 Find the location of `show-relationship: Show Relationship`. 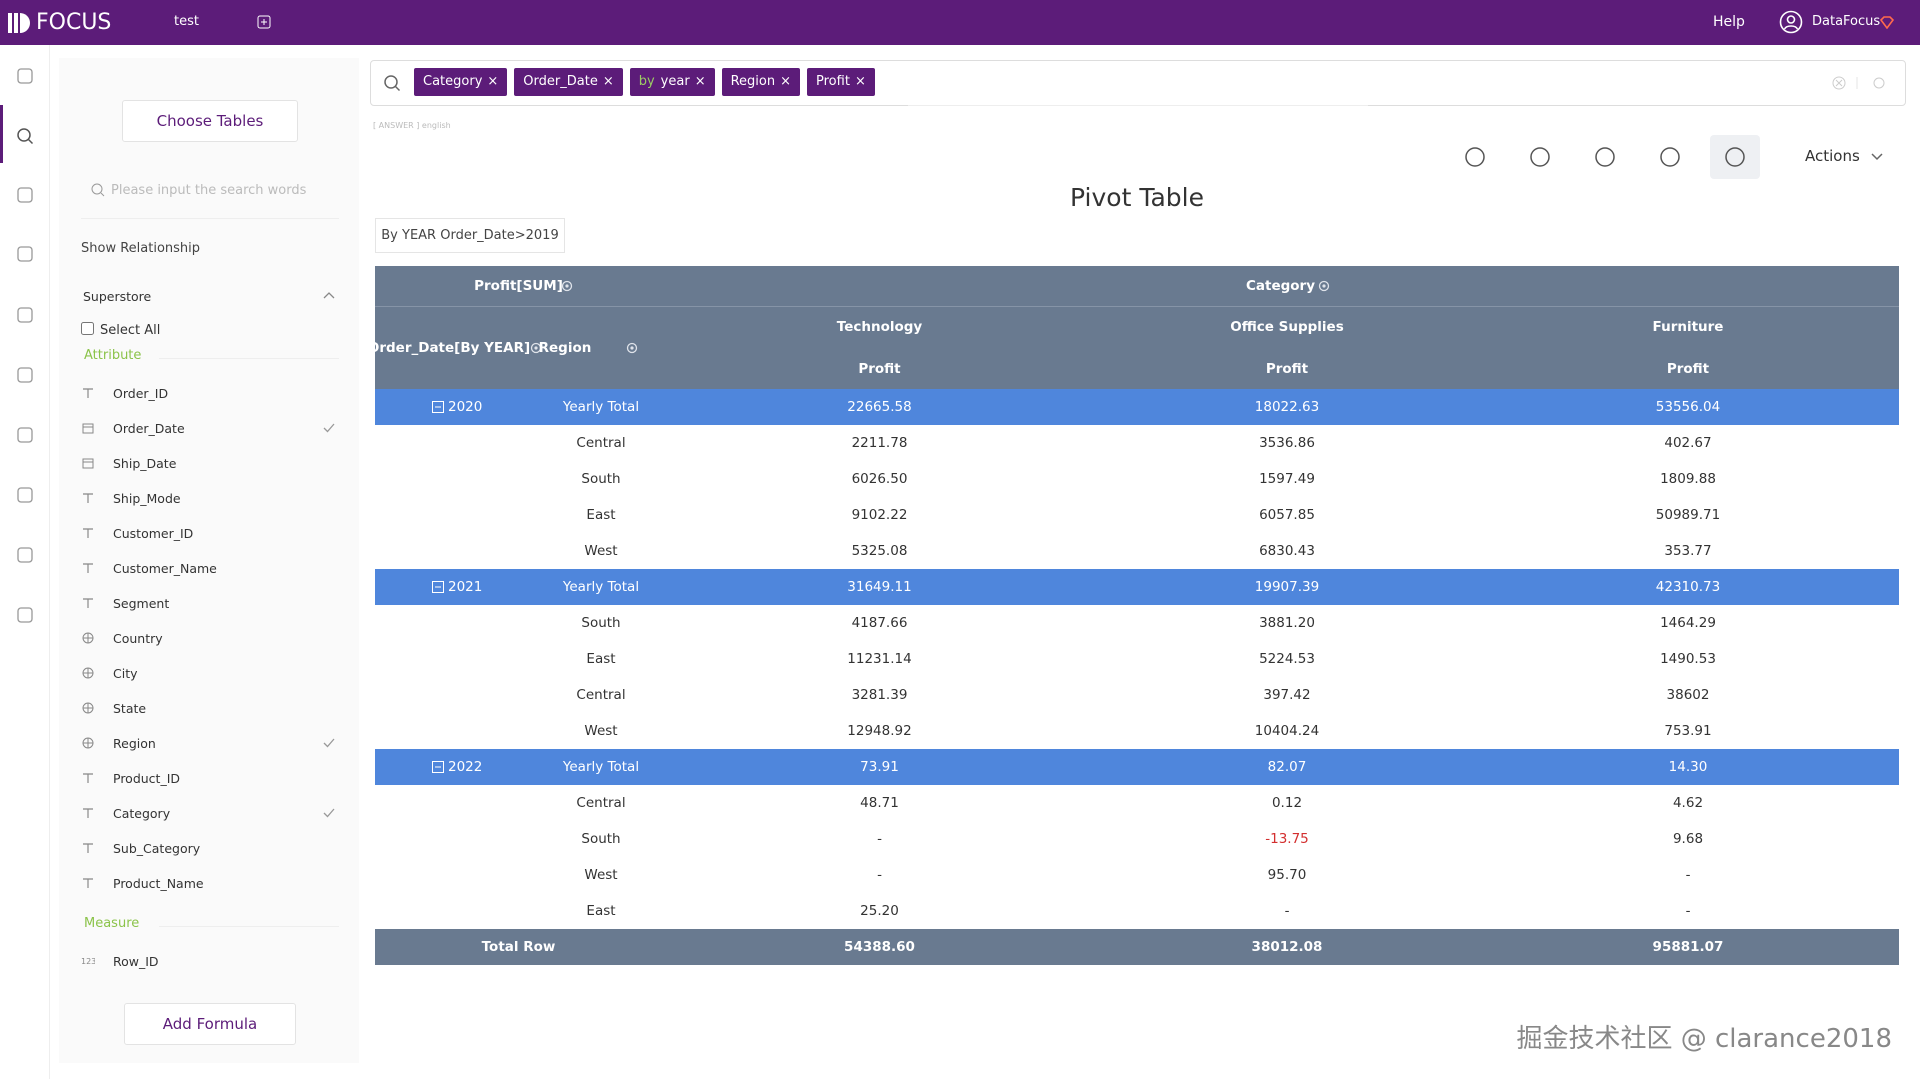

show-relationship: Show Relationship is located at coordinates (141, 248).